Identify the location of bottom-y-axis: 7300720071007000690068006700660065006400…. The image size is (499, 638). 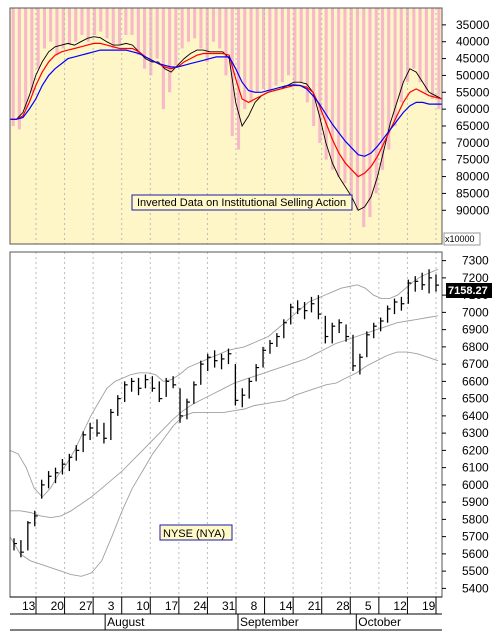
(465, 424).